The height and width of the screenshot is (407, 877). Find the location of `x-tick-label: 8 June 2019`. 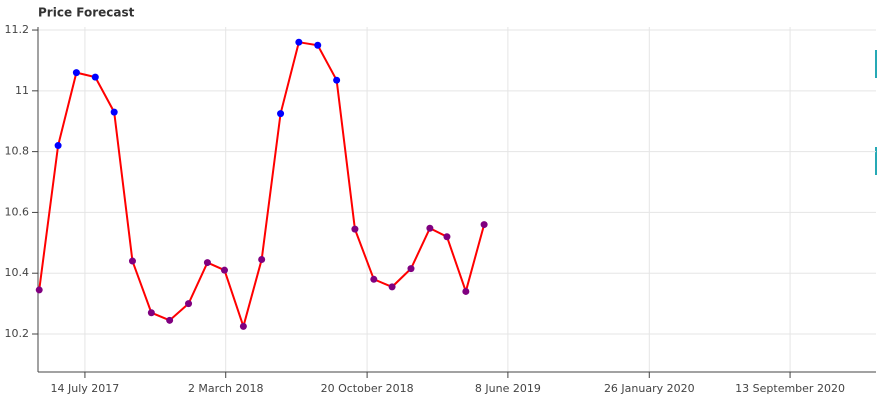

x-tick-label: 8 June 2019 is located at coordinates (508, 388).